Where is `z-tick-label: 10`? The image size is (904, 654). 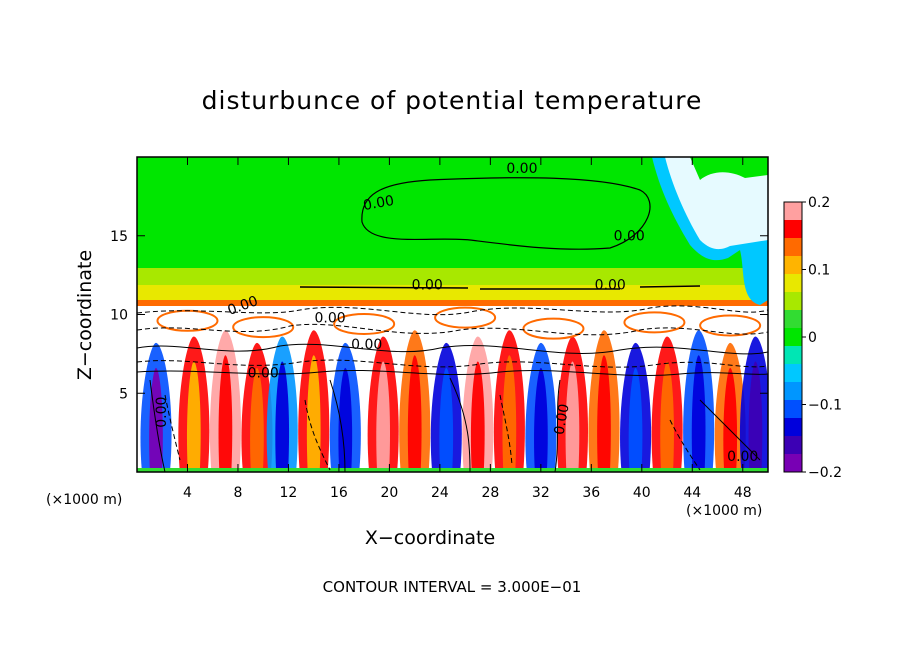
z-tick-label: 10 is located at coordinates (119, 316).